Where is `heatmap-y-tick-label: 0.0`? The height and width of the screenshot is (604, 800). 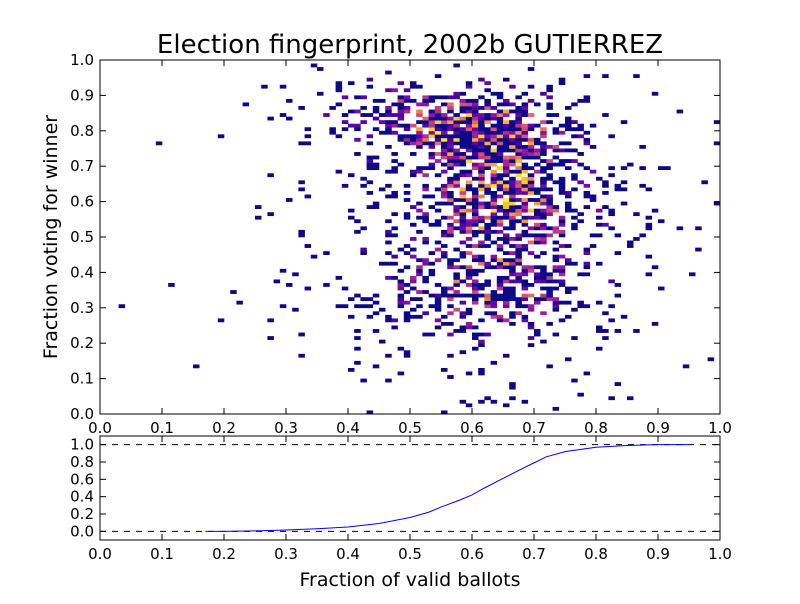
heatmap-y-tick-label: 0.0 is located at coordinates (82, 414).